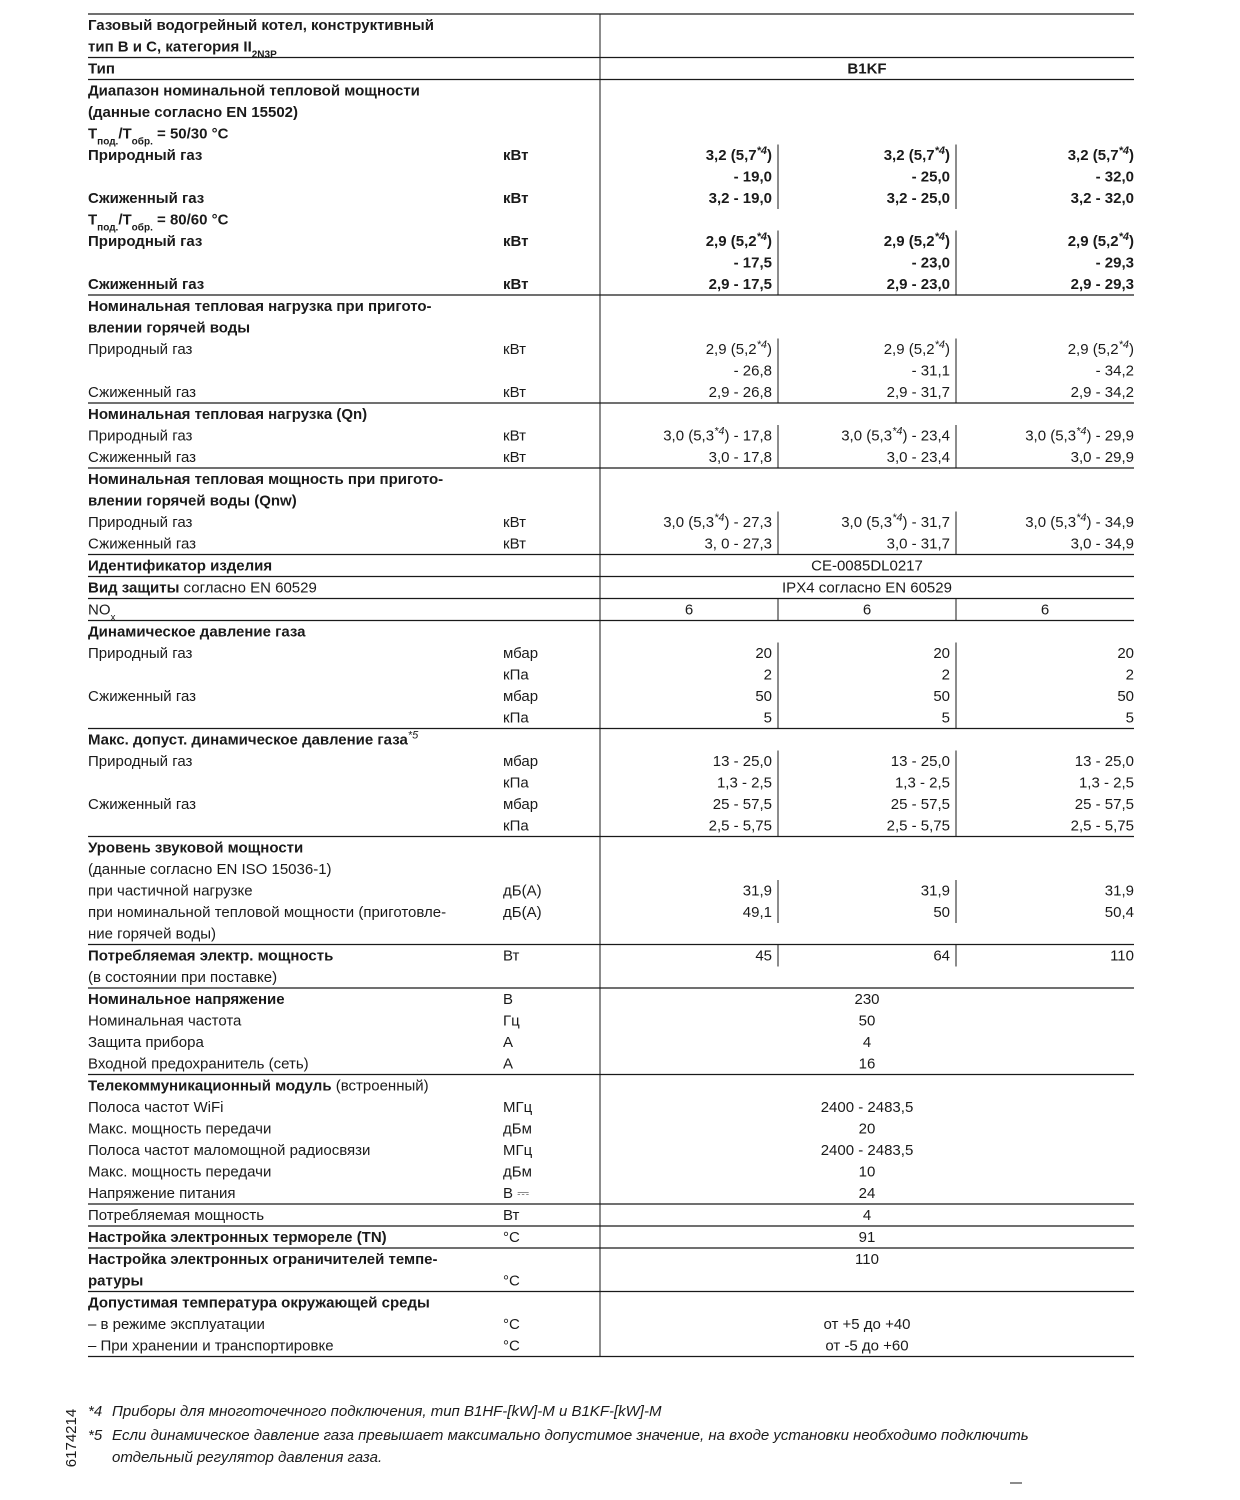 Image resolution: width=1240 pixels, height=1500 pixels. Describe the element at coordinates (1110, 522) in the screenshot. I see `text-part: ) - 34,9` at that location.